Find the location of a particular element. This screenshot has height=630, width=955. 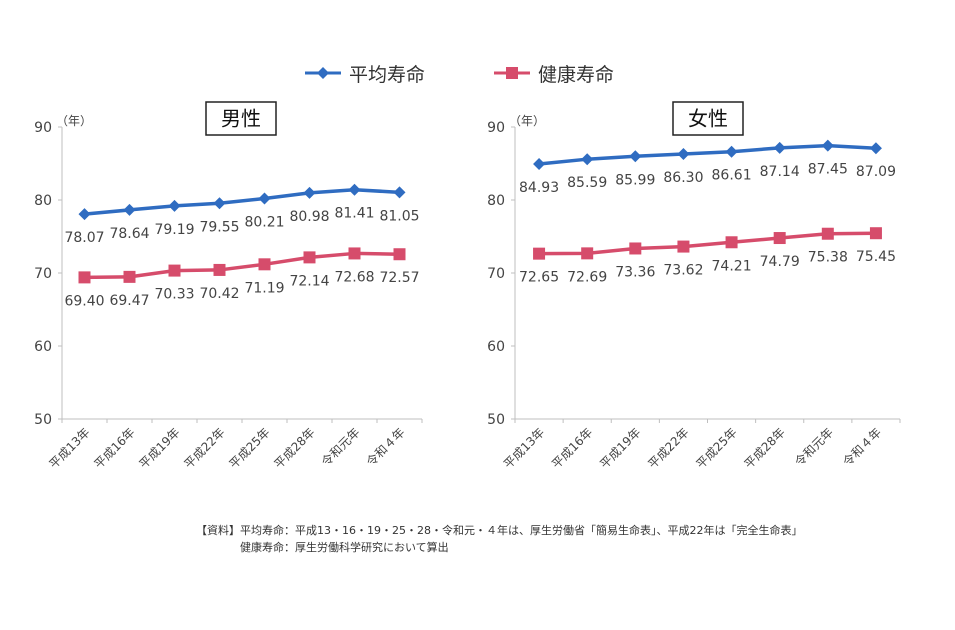

data-value-label: 70.42 is located at coordinates (219, 294).